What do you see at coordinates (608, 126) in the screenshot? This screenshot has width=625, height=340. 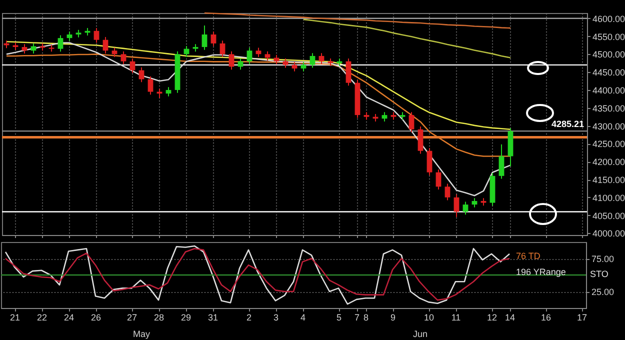 I see `y-tick-label: 4300.00` at bounding box center [608, 126].